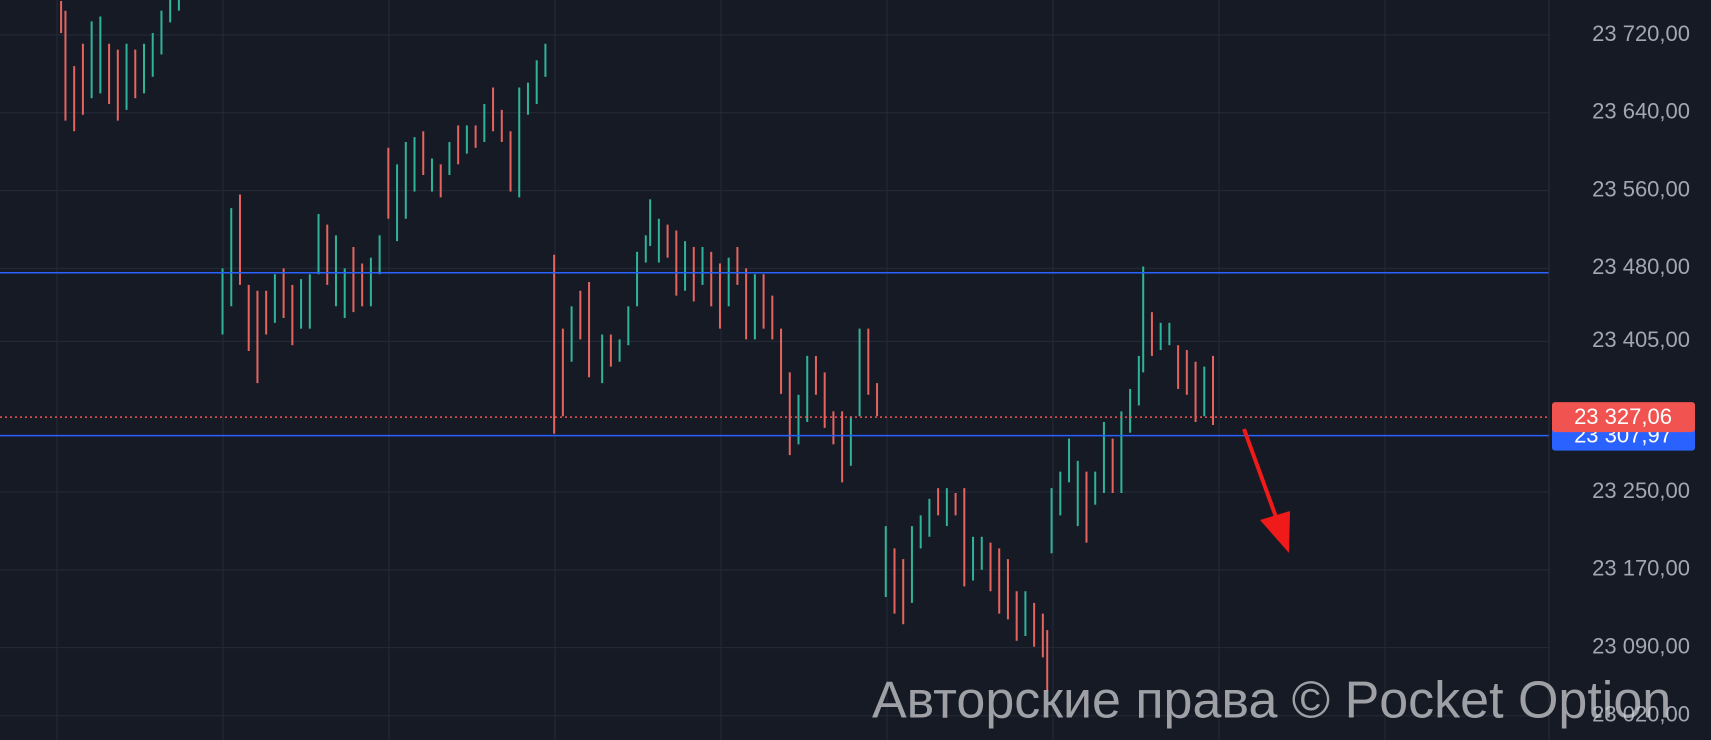 The height and width of the screenshot is (740, 1711). What do you see at coordinates (1641, 568) in the screenshot?
I see `y-tick-label: 23 170,00` at bounding box center [1641, 568].